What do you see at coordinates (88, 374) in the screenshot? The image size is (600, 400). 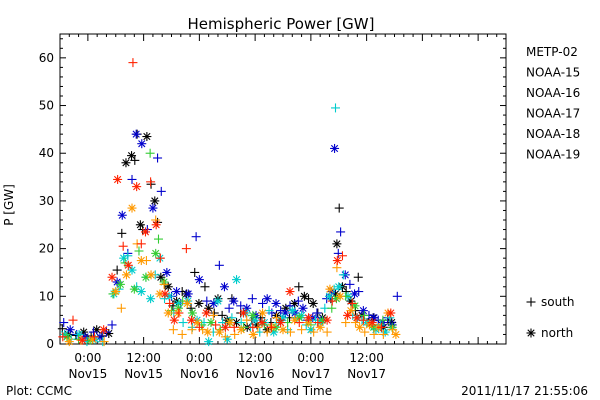 I see `x-tick-date-label: Nov15` at bounding box center [88, 374].